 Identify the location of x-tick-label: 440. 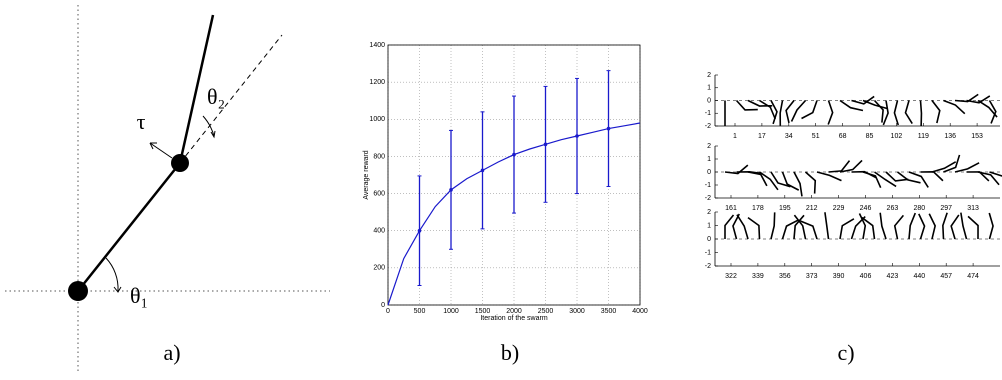
(919, 276).